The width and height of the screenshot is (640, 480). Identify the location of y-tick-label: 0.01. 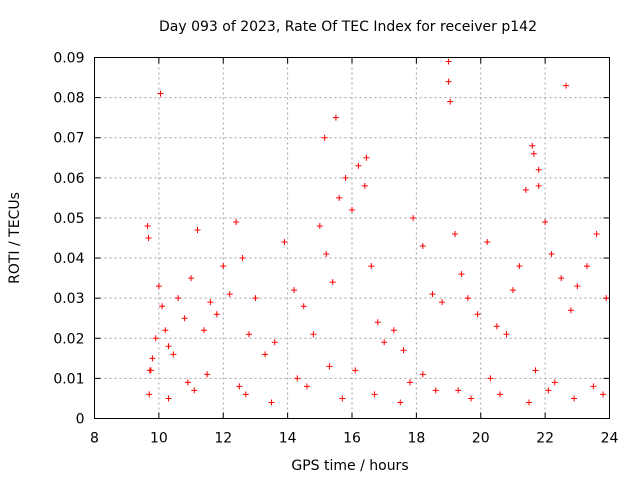
(68, 379).